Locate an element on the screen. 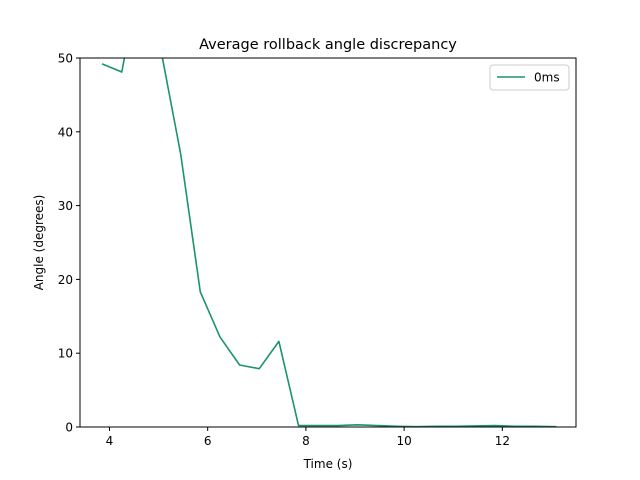 This screenshot has width=640, height=480. y-tick-label: 30 is located at coordinates (65, 206).